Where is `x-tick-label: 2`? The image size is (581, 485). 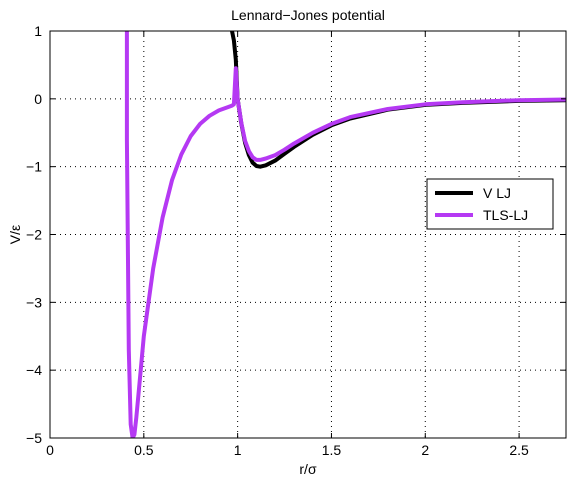
x-tick-label: 2 is located at coordinates (425, 450).